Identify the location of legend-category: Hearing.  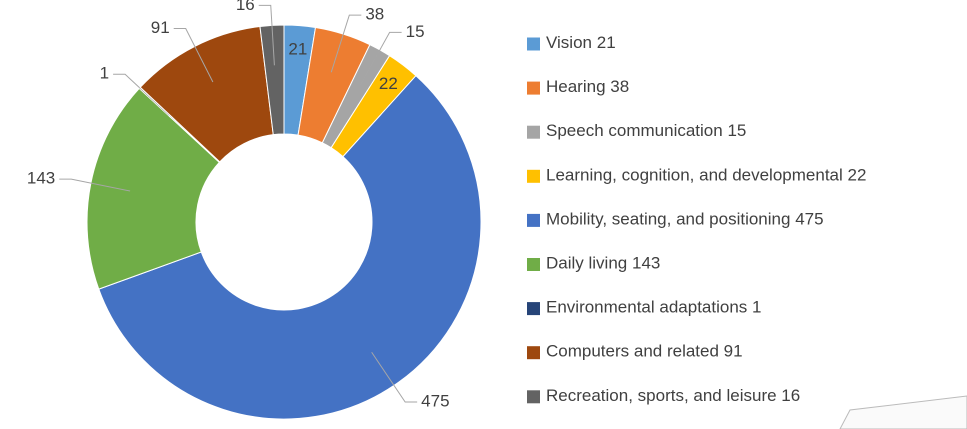
(576, 87).